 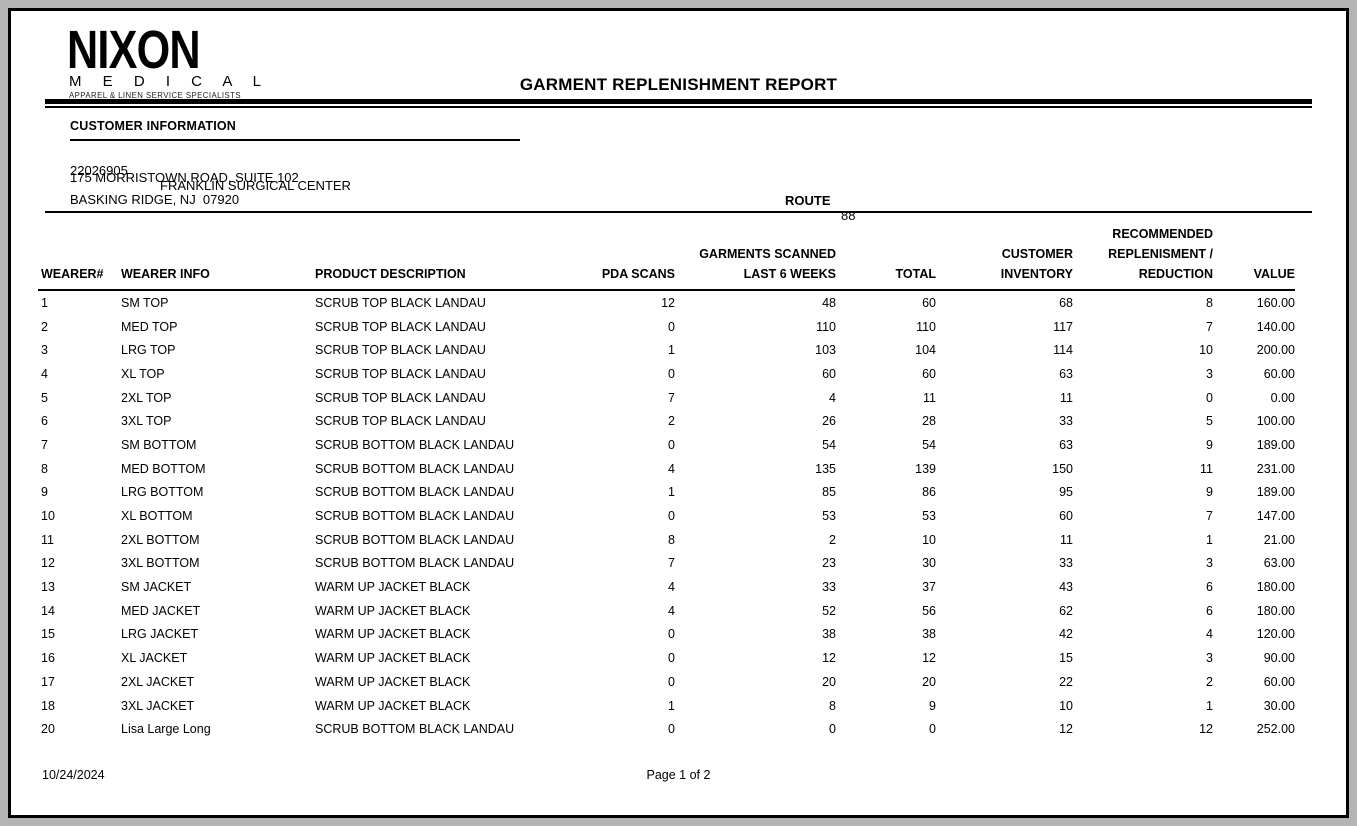 I want to click on cell-customer-inventory: 42, so click(x=1066, y=634).